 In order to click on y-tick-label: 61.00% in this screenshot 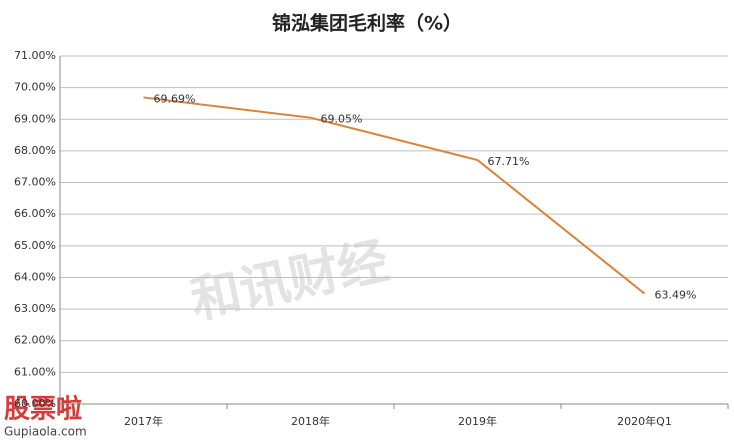, I will do `click(35, 371)`.